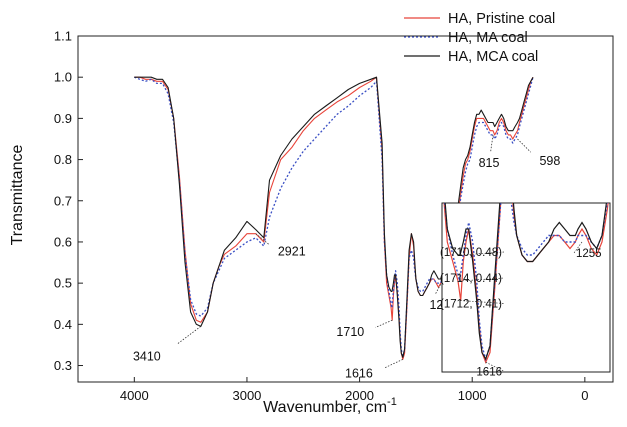 This screenshot has height=427, width=627. Describe the element at coordinates (147, 356) in the screenshot. I see `annotation-label: 3410` at that location.